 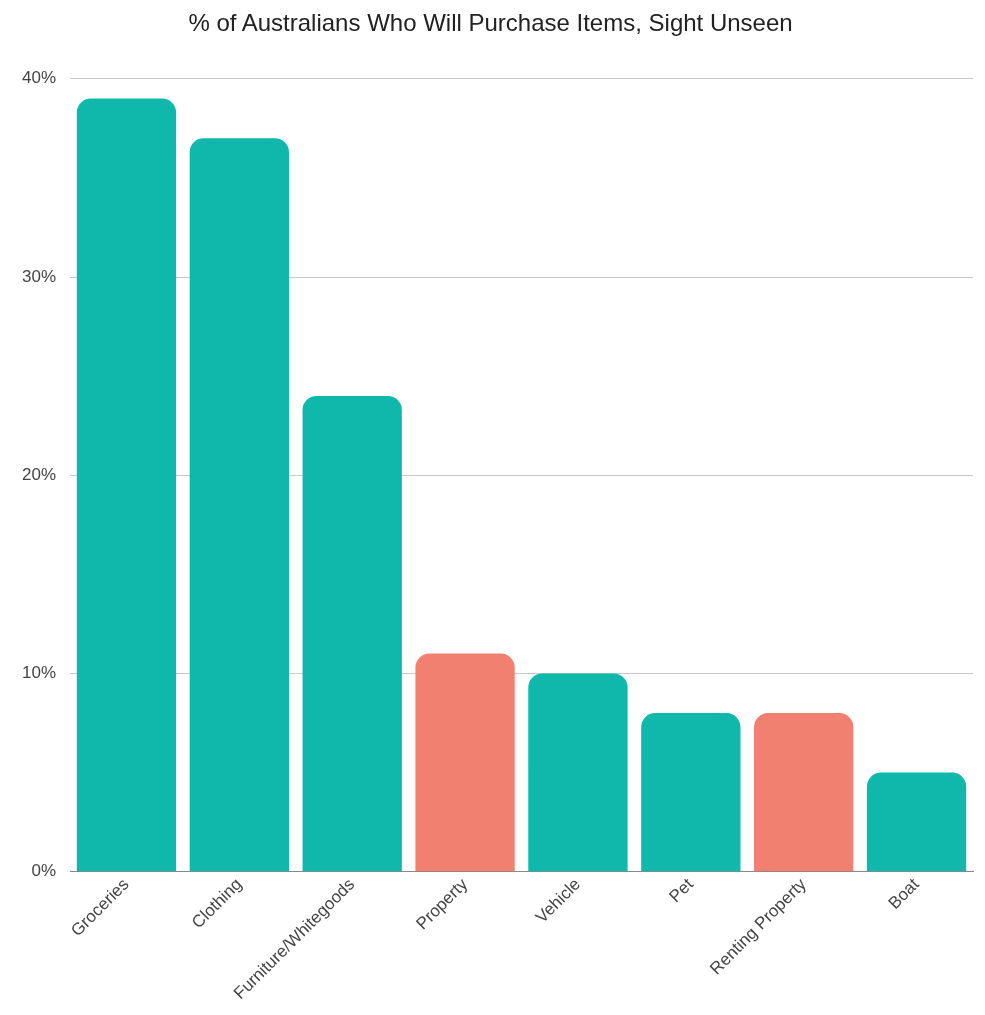 What do you see at coordinates (39, 673) in the screenshot?
I see `y-tick-label: 10%` at bounding box center [39, 673].